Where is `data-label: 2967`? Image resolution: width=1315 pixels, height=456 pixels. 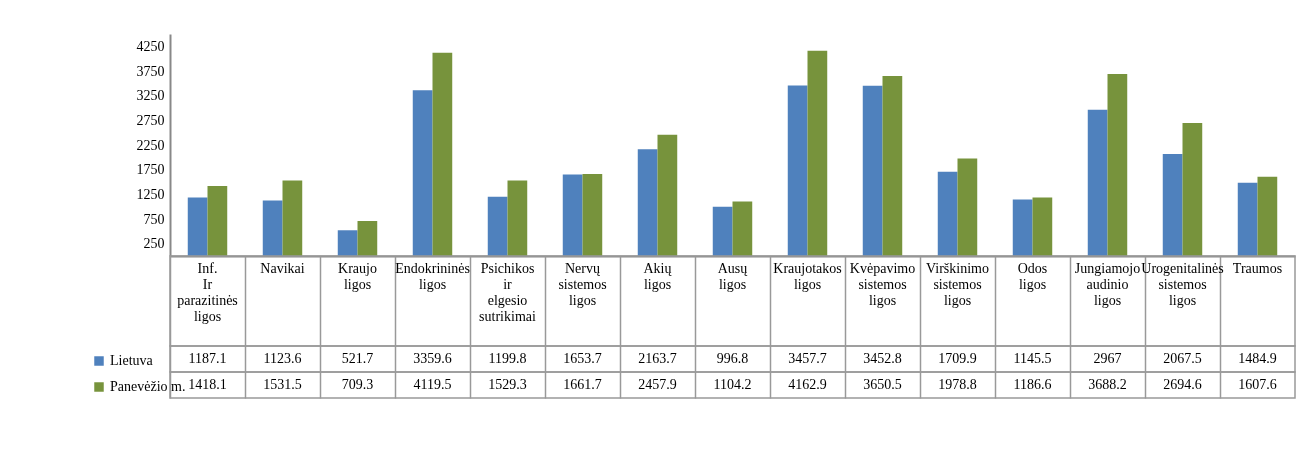
data-label: 2967 is located at coordinates (1107, 358).